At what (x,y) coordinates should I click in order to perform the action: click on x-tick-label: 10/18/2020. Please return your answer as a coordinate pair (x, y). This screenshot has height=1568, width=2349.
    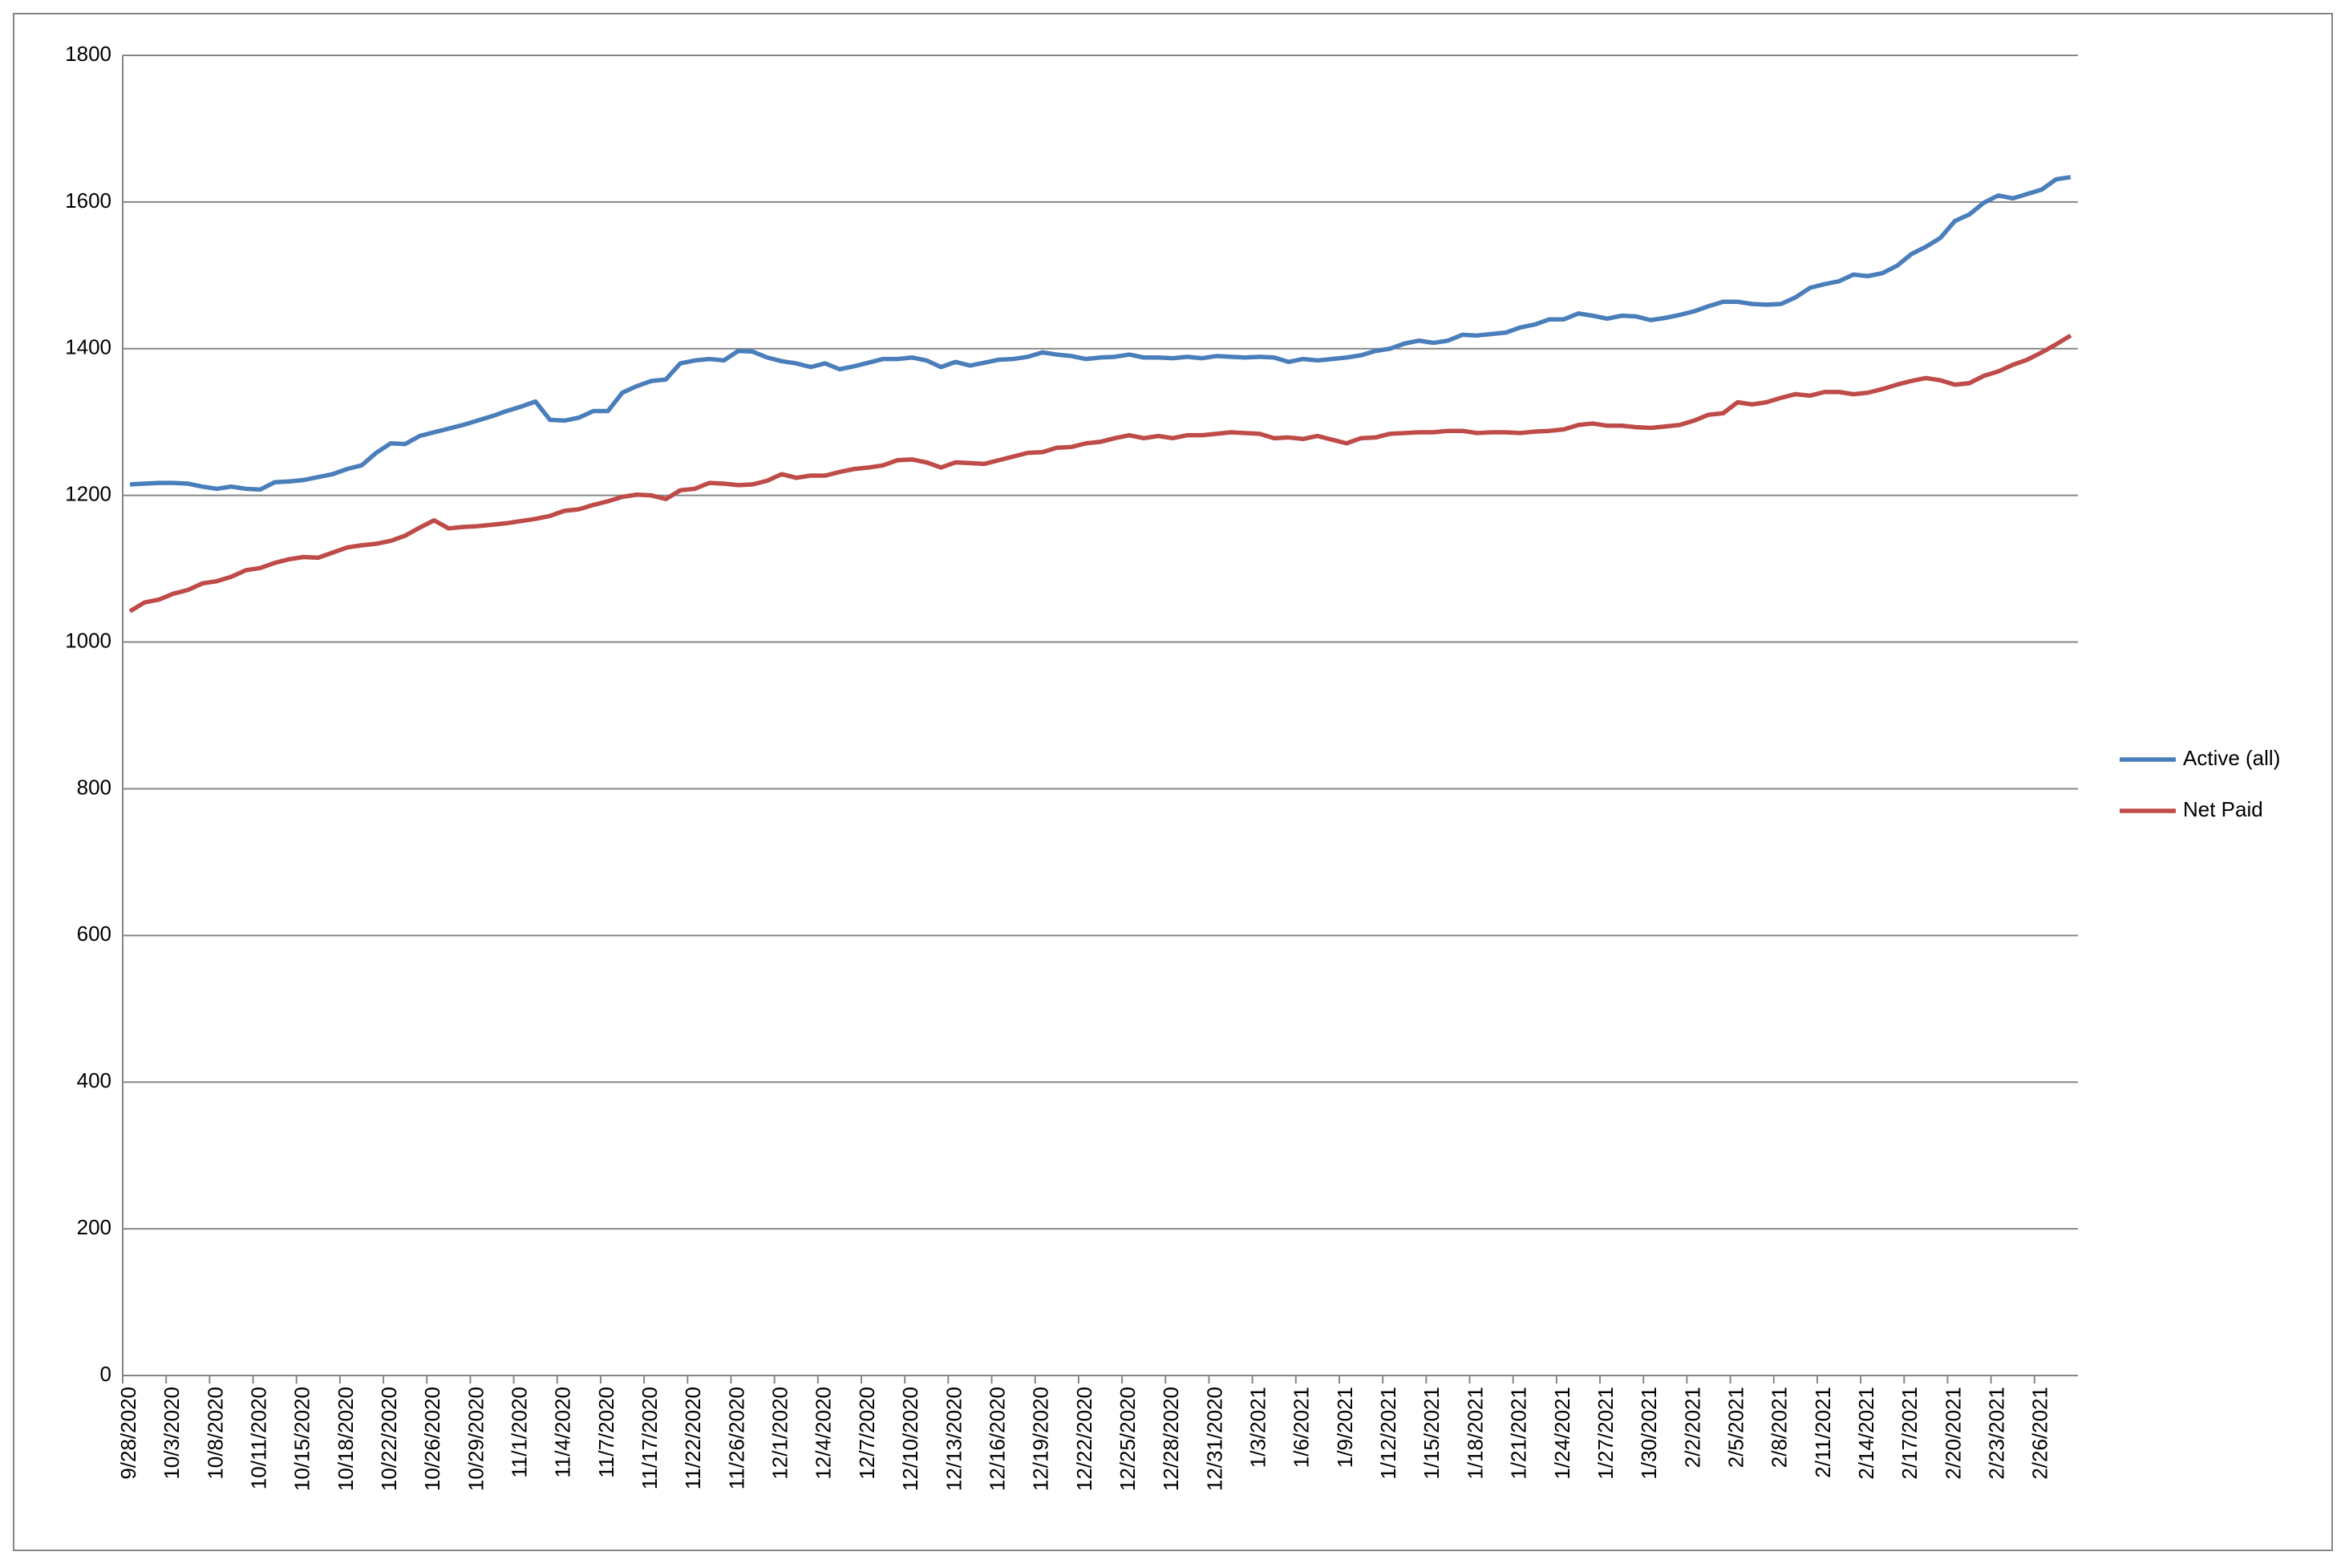
    Looking at the image, I should click on (346, 1439).